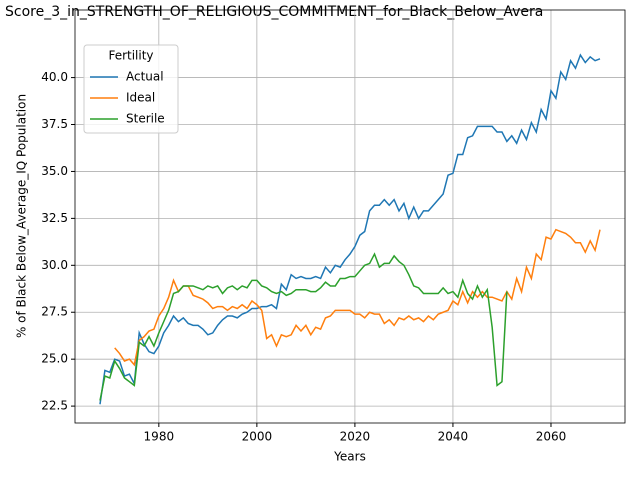  What do you see at coordinates (159, 437) in the screenshot?
I see `x-tick-label: 1980` at bounding box center [159, 437].